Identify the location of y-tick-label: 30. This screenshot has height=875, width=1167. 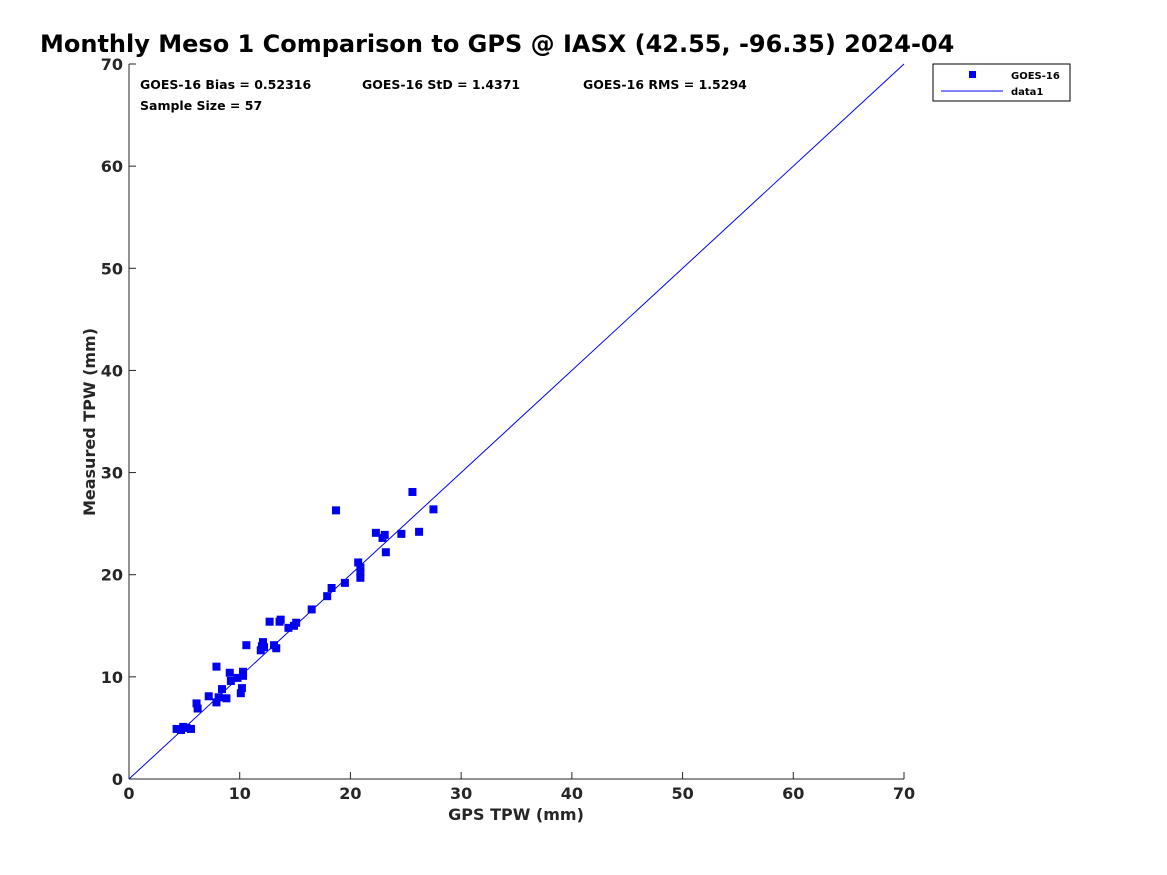
(112, 473).